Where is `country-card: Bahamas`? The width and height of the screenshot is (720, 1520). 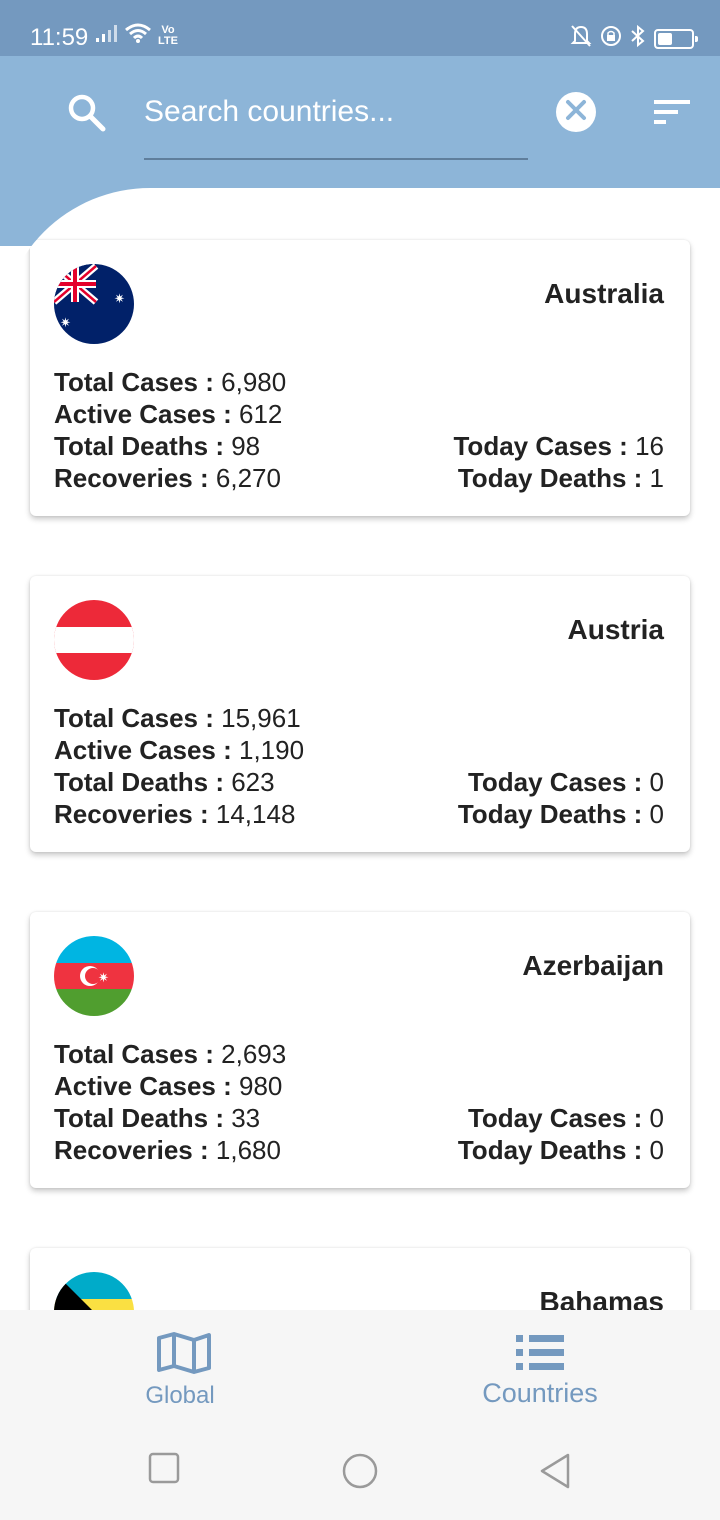 country-card: Bahamas is located at coordinates (360, 1279).